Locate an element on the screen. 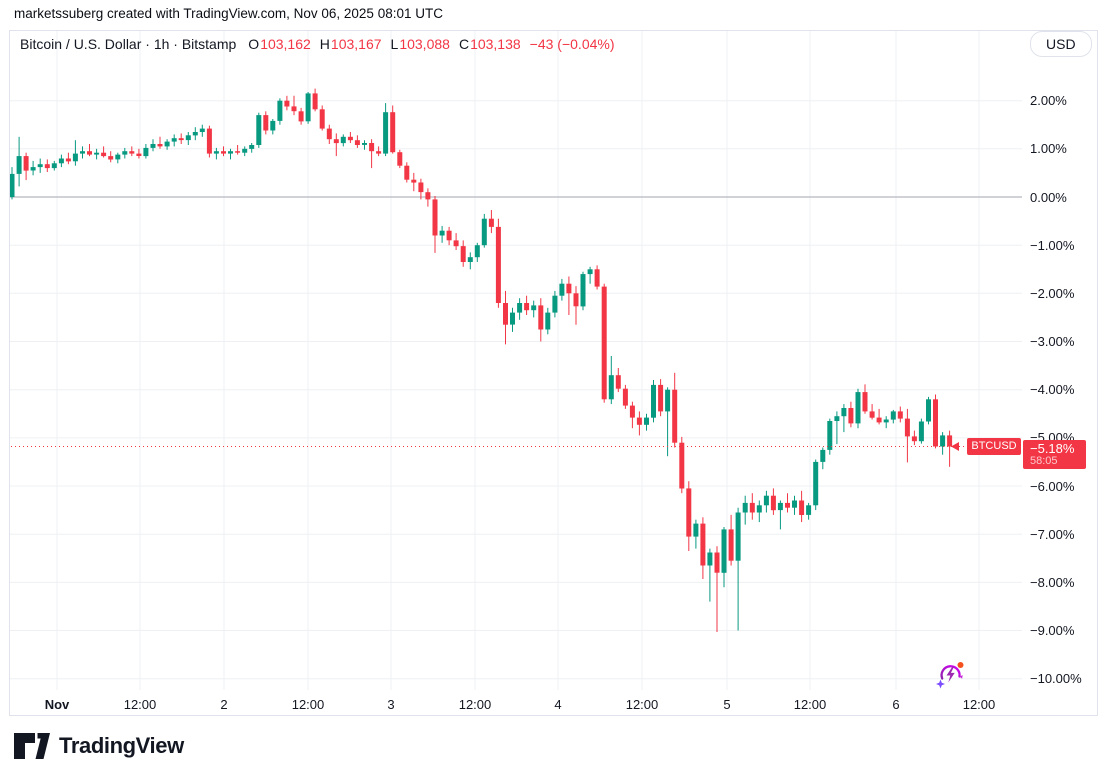 This screenshot has height=776, width=1107. price-tick-label: 1.00% is located at coordinates (1048, 149).